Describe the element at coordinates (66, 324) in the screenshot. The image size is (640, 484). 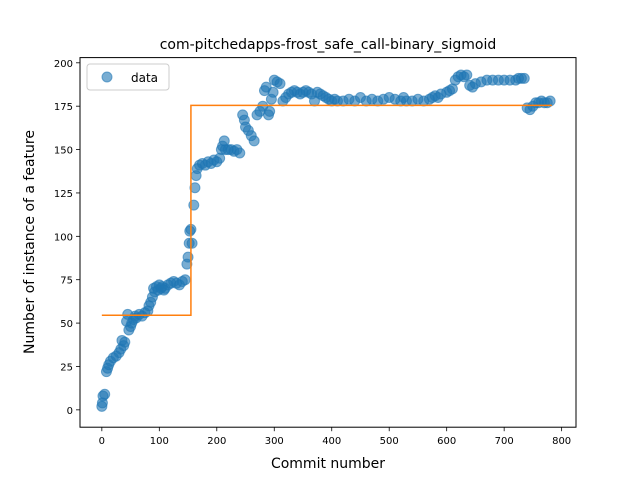
I see `y-tick-label: 50` at that location.